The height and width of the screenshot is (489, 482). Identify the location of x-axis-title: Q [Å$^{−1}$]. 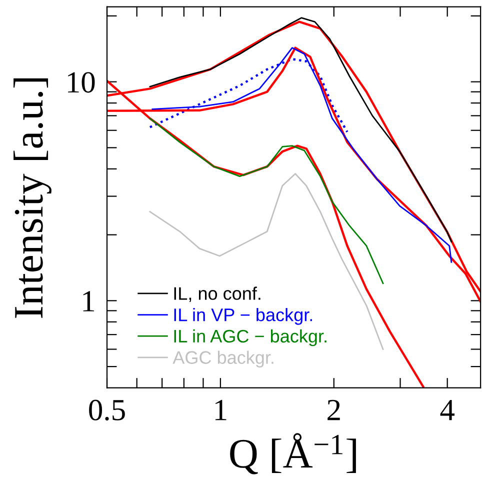
(293, 453).